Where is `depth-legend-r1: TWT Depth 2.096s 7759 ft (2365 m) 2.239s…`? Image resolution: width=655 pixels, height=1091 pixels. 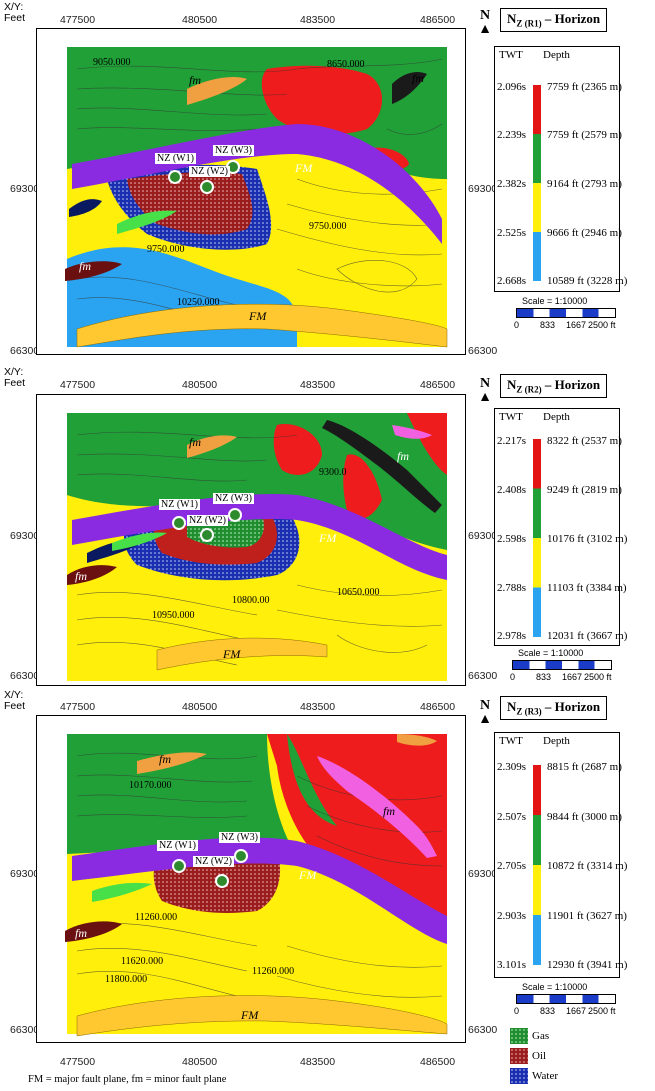 depth-legend-r1: TWT Depth 2.096s 7759 ft (2365 m) 2.239s… is located at coordinates (560, 169).